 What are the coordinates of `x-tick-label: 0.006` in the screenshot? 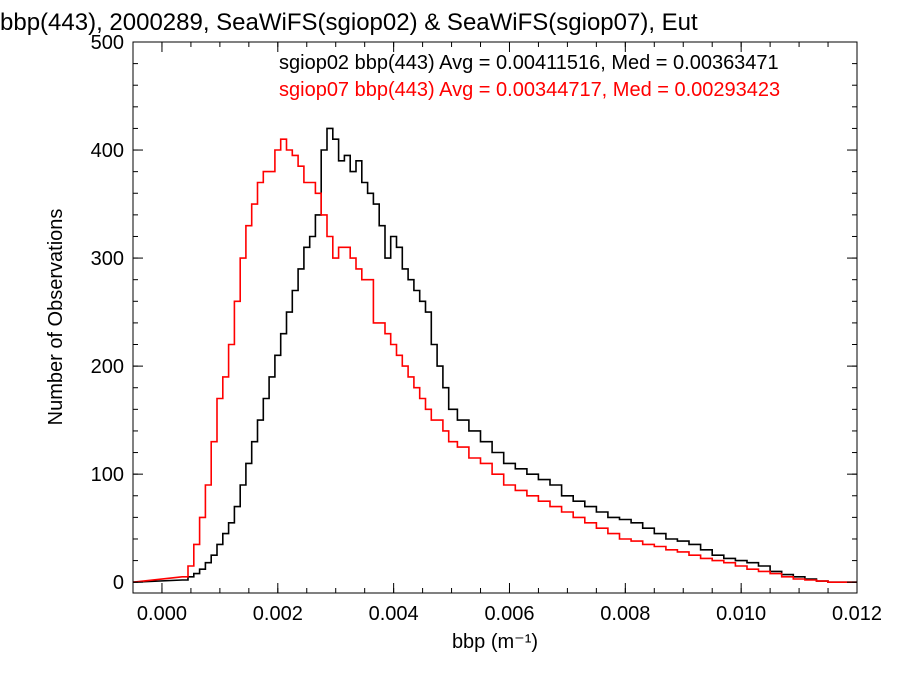 It's located at (509, 614).